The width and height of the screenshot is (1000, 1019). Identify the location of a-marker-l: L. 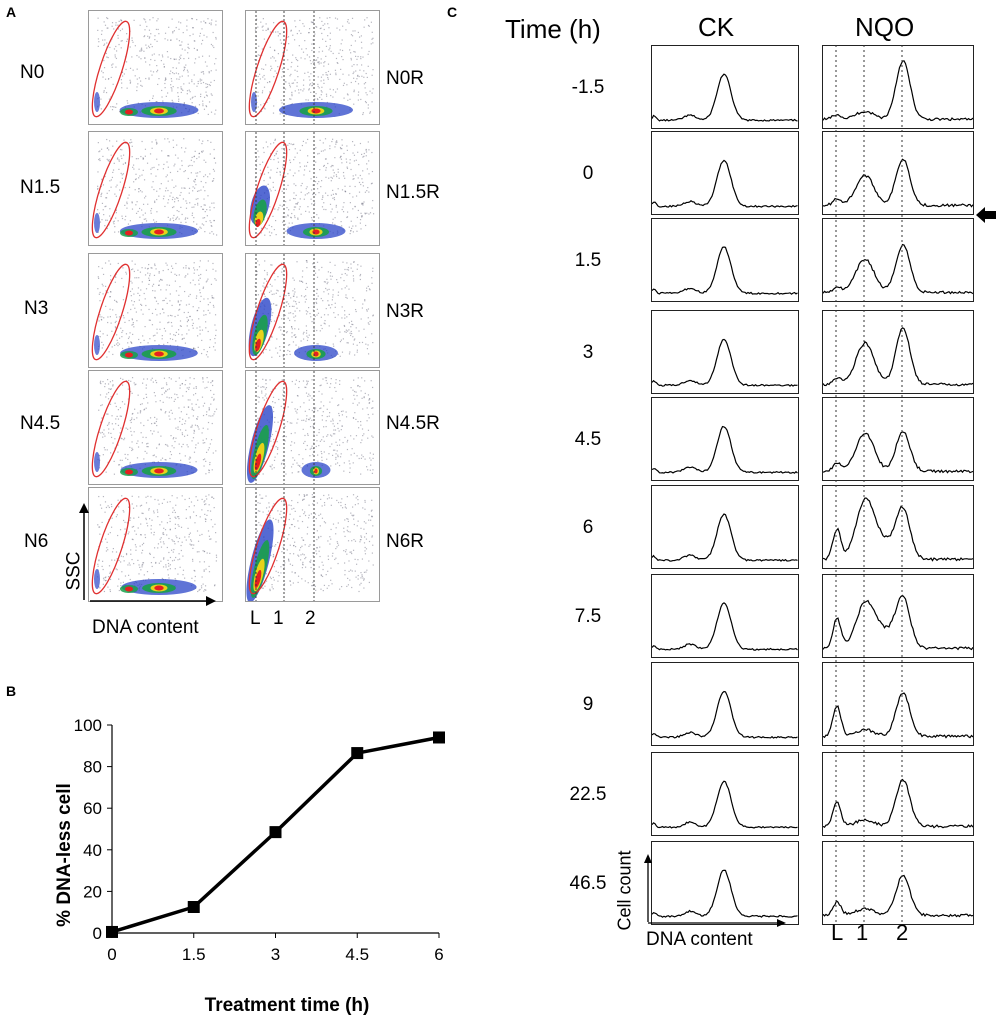
(255, 618).